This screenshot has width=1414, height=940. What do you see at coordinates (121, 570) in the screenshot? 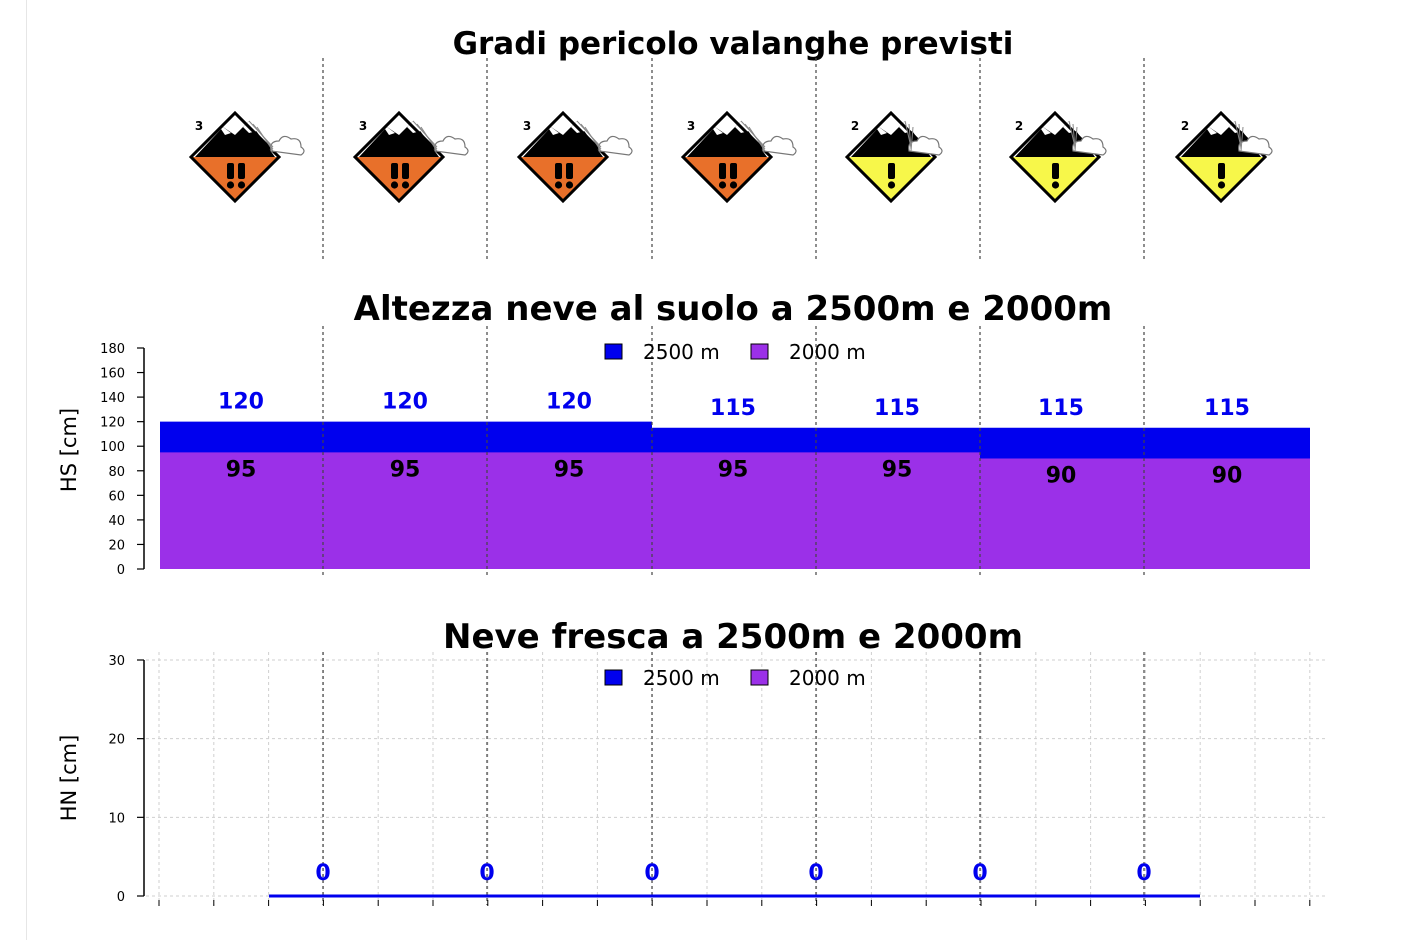
I see `hs-y-tick-label: 0` at bounding box center [121, 570].